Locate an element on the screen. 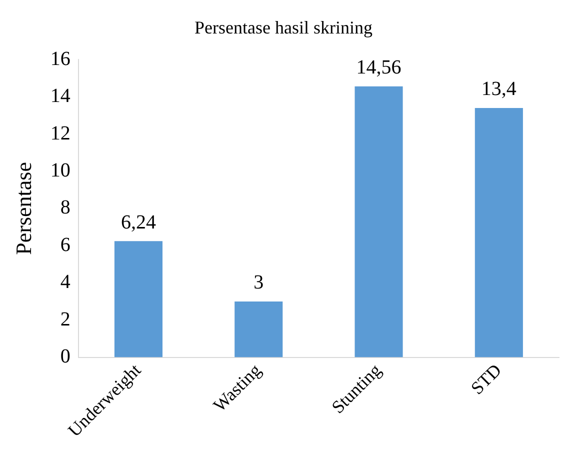 The height and width of the screenshot is (453, 587). y-tick-label: 12 is located at coordinates (60, 133).